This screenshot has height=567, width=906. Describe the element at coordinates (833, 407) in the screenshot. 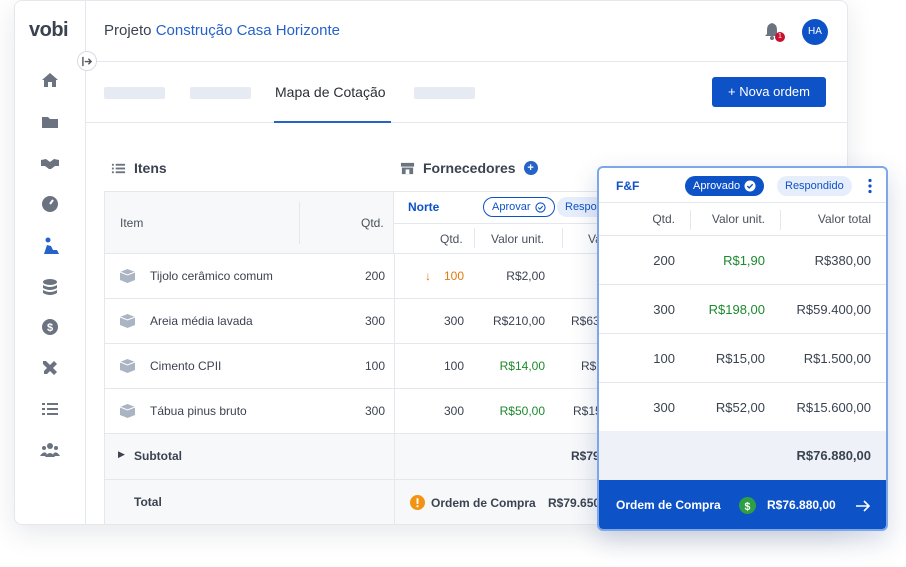

I see `ff-total: R$15.600,00` at that location.